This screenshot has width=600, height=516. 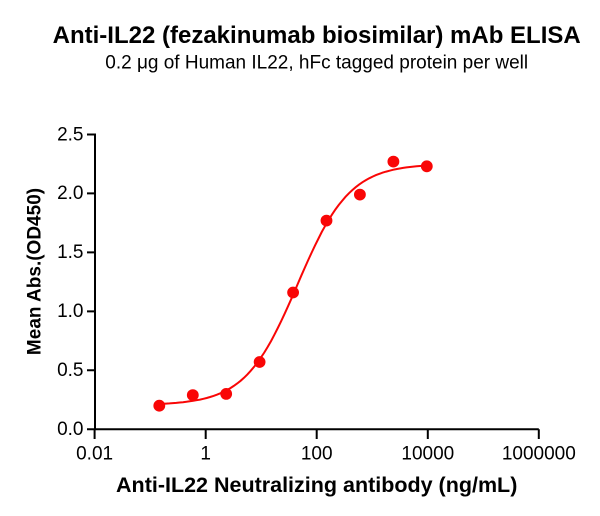 I want to click on svg-text: Mean Abs.(OD450), so click(x=35, y=271).